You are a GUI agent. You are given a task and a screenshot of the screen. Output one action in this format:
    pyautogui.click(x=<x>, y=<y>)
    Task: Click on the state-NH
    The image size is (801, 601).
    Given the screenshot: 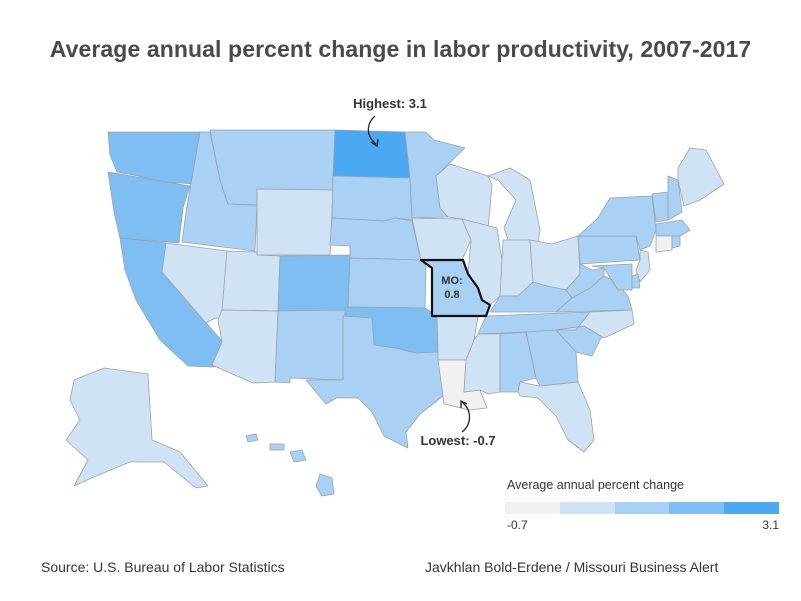 What is the action you would take?
    pyautogui.click(x=675, y=198)
    